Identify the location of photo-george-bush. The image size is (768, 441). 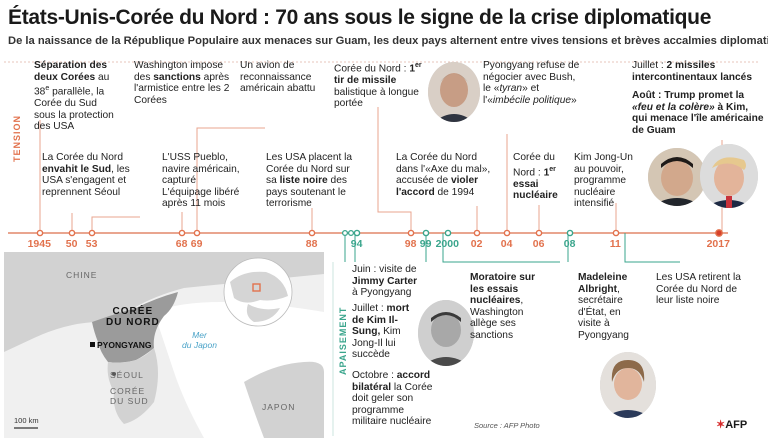
(454, 92).